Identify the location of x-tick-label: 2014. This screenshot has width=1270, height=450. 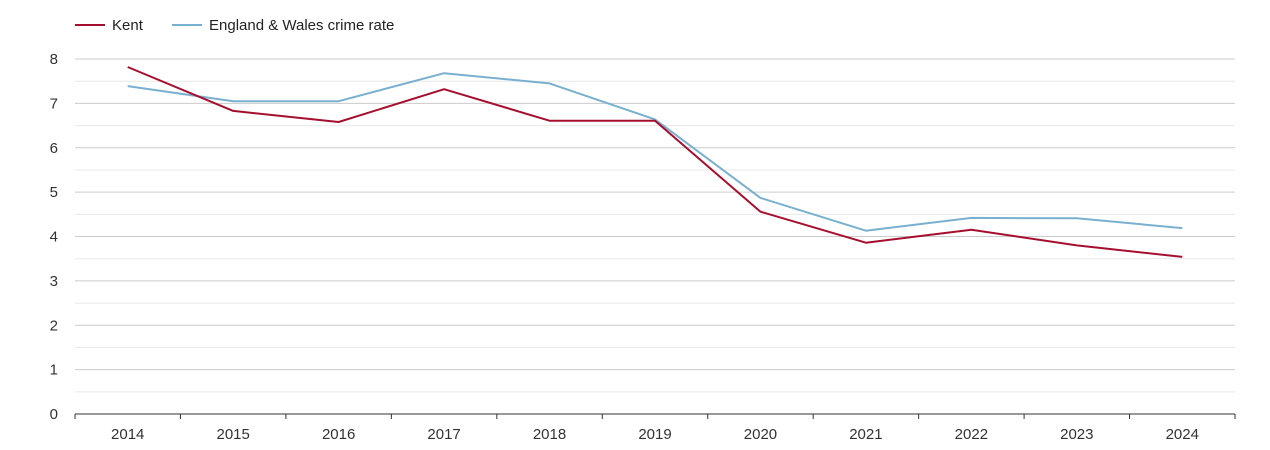
(127, 434).